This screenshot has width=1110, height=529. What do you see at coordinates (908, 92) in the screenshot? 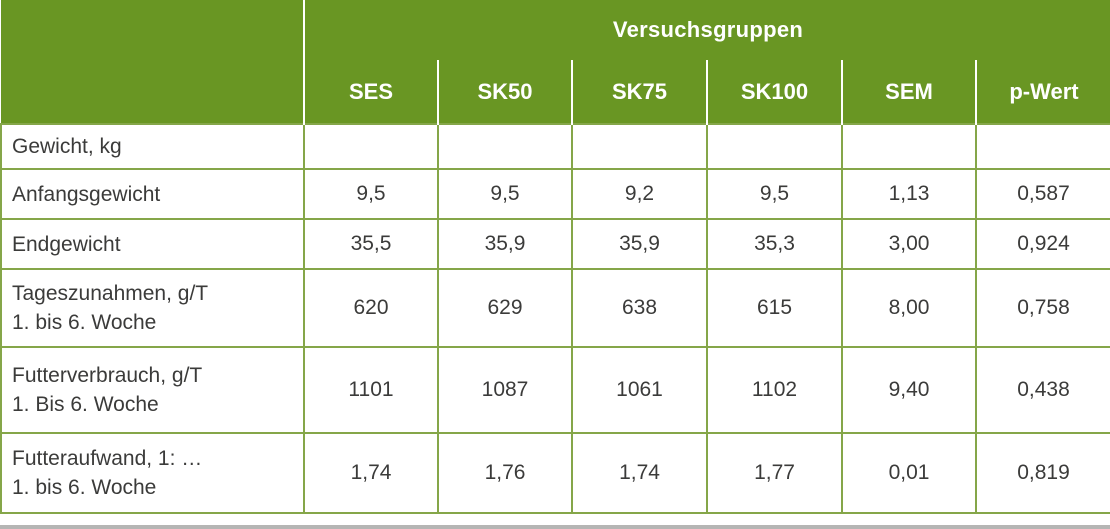
I see `column-header-sem: SEM` at bounding box center [908, 92].